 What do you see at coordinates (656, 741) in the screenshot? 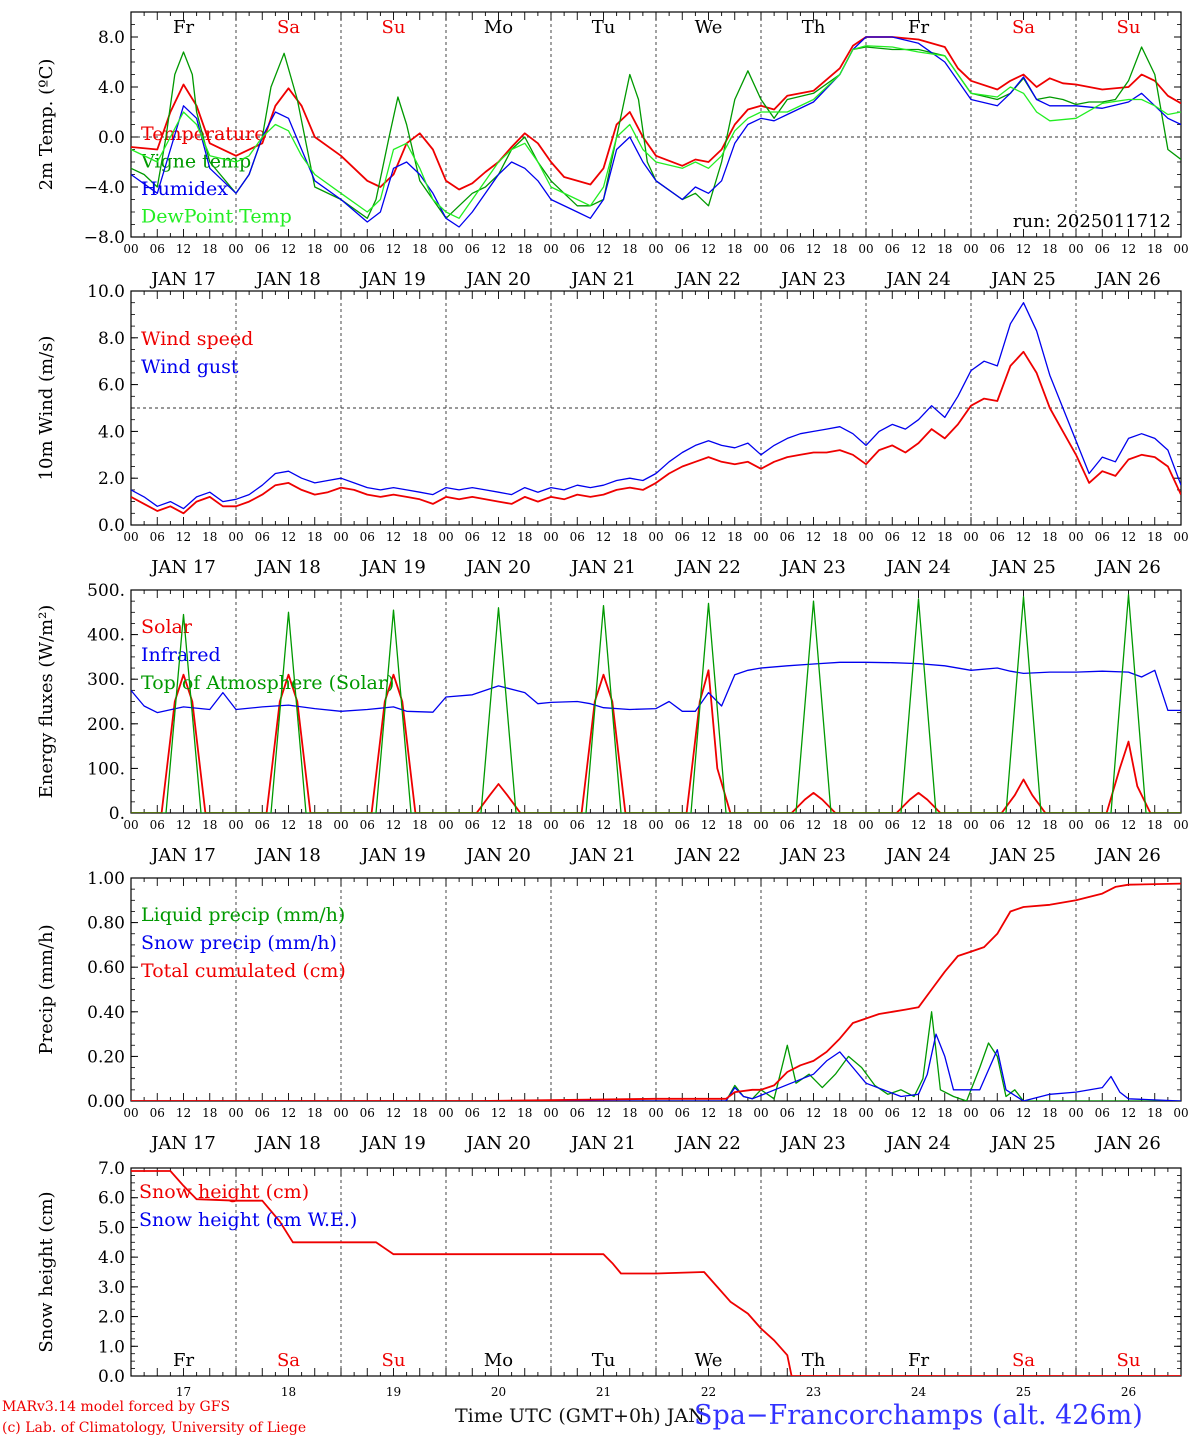
I see `series-line-solar` at bounding box center [656, 741].